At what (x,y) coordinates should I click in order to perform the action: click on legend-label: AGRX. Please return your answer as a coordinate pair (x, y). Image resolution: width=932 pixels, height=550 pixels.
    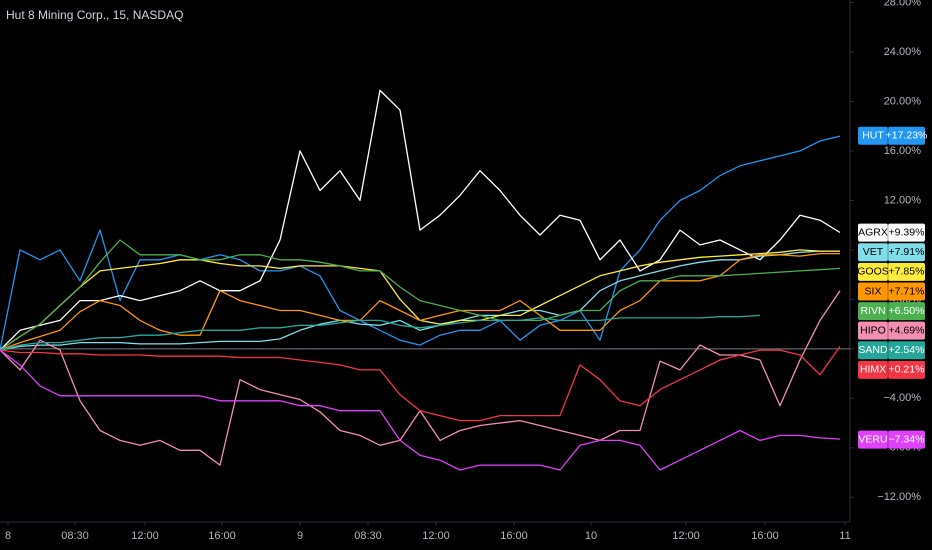
    Looking at the image, I should click on (873, 232).